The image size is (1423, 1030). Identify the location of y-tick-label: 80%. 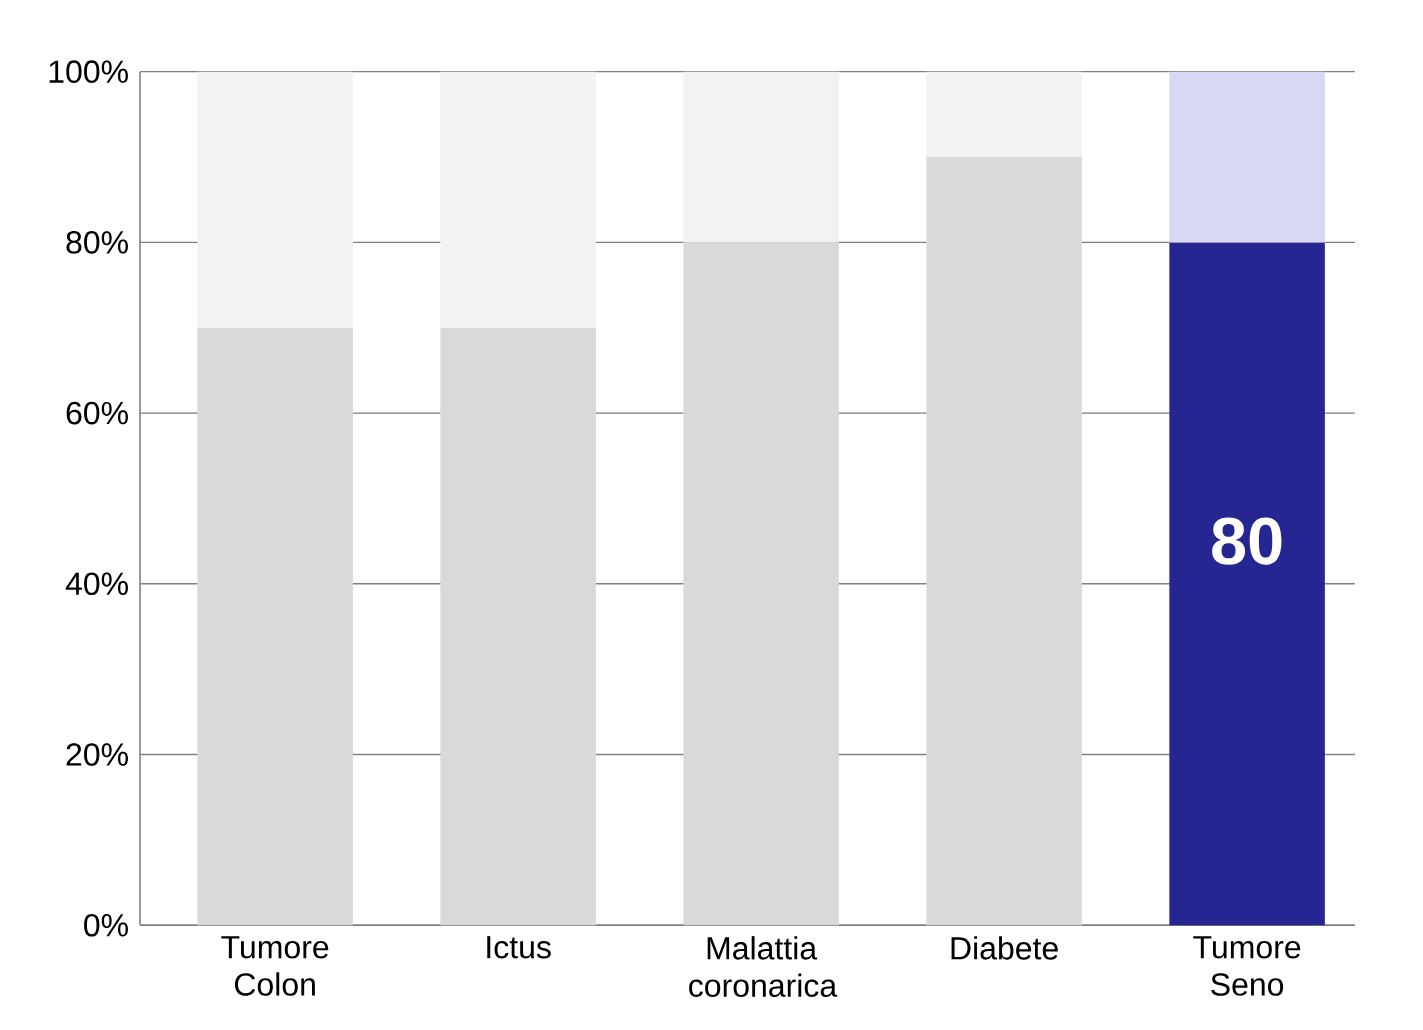
(97, 242).